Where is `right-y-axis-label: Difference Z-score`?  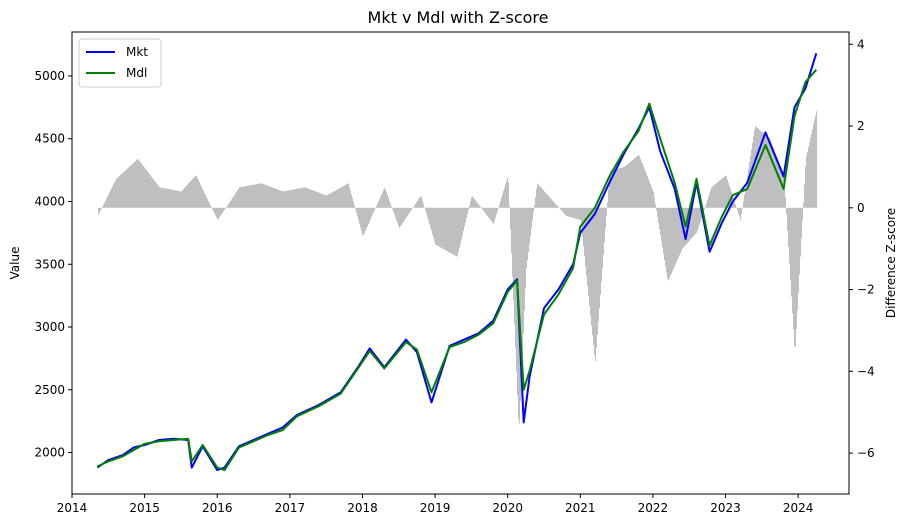 right-y-axis-label: Difference Z-score is located at coordinates (891, 263).